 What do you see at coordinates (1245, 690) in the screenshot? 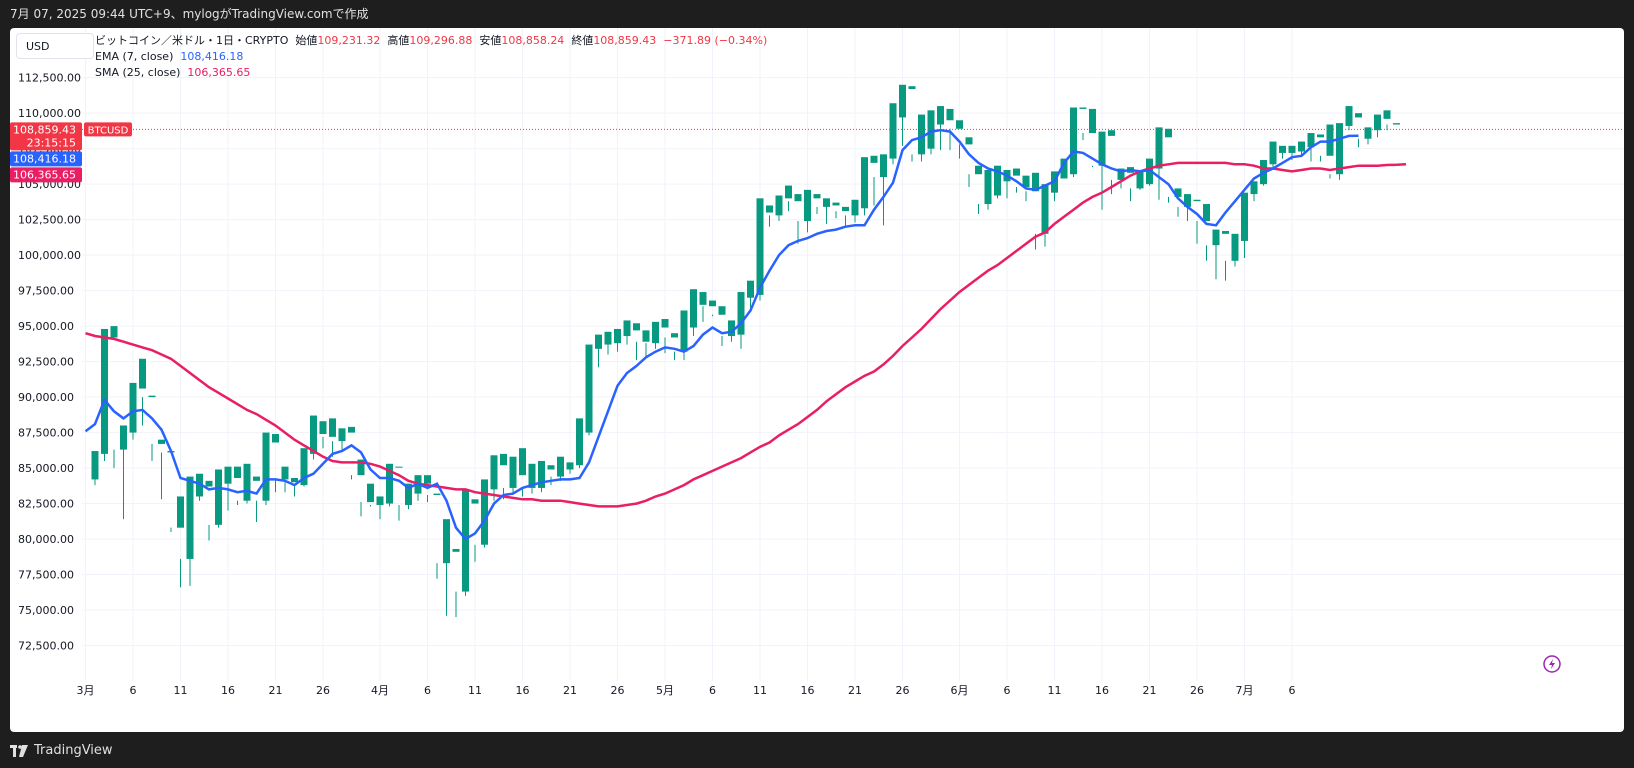
I see `x-tick-label: 7月` at bounding box center [1245, 690].